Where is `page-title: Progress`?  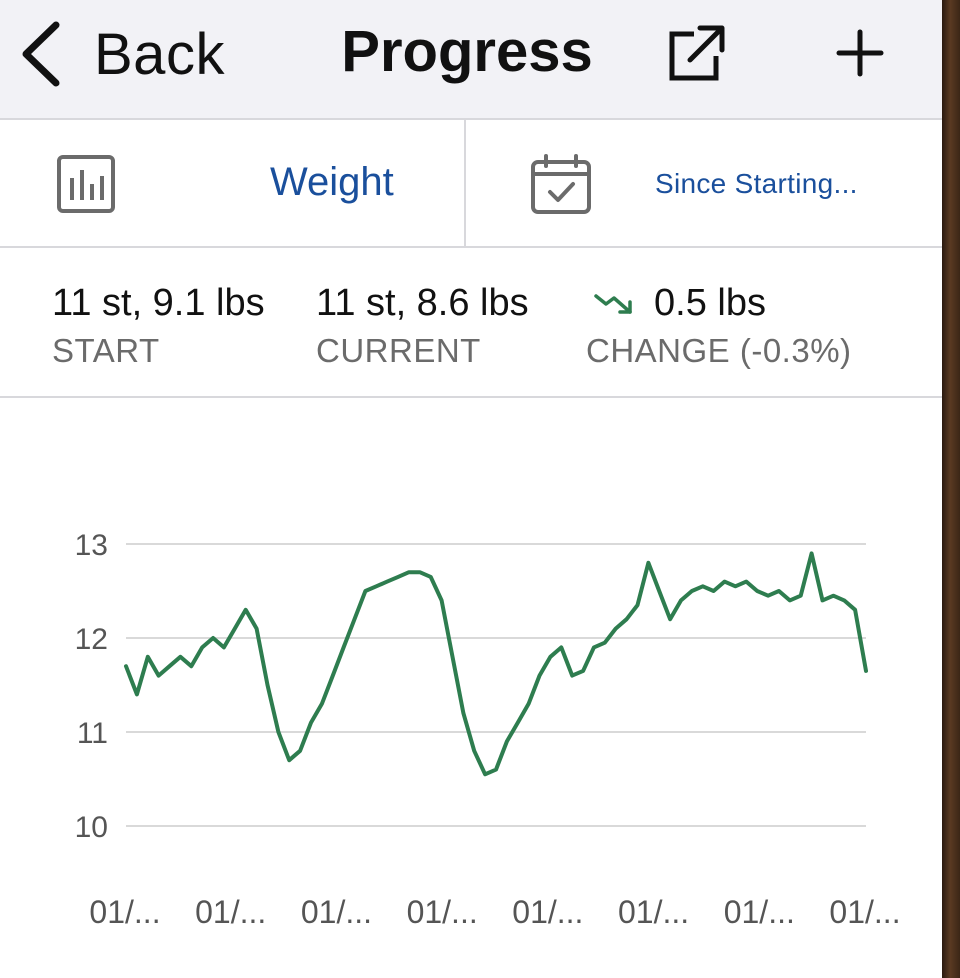 page-title: Progress is located at coordinates (471, 51).